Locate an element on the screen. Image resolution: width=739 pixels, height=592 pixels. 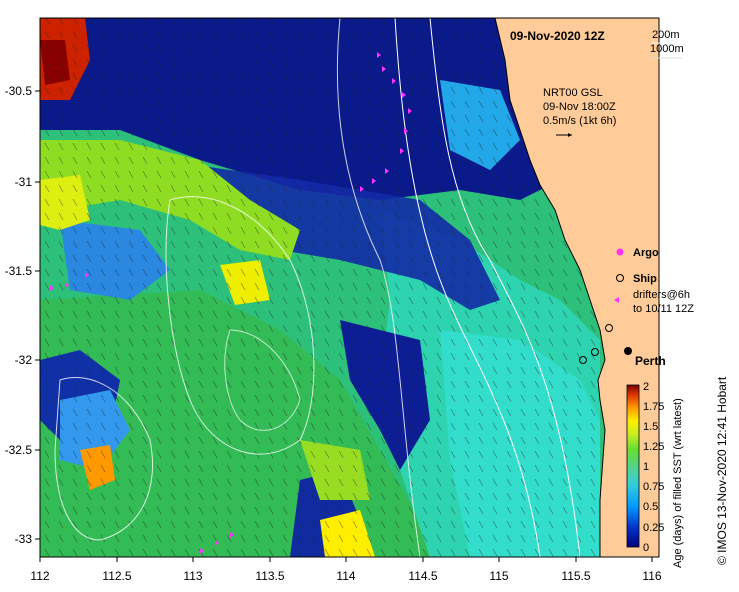
x-tick-label: 112 is located at coordinates (39, 576).